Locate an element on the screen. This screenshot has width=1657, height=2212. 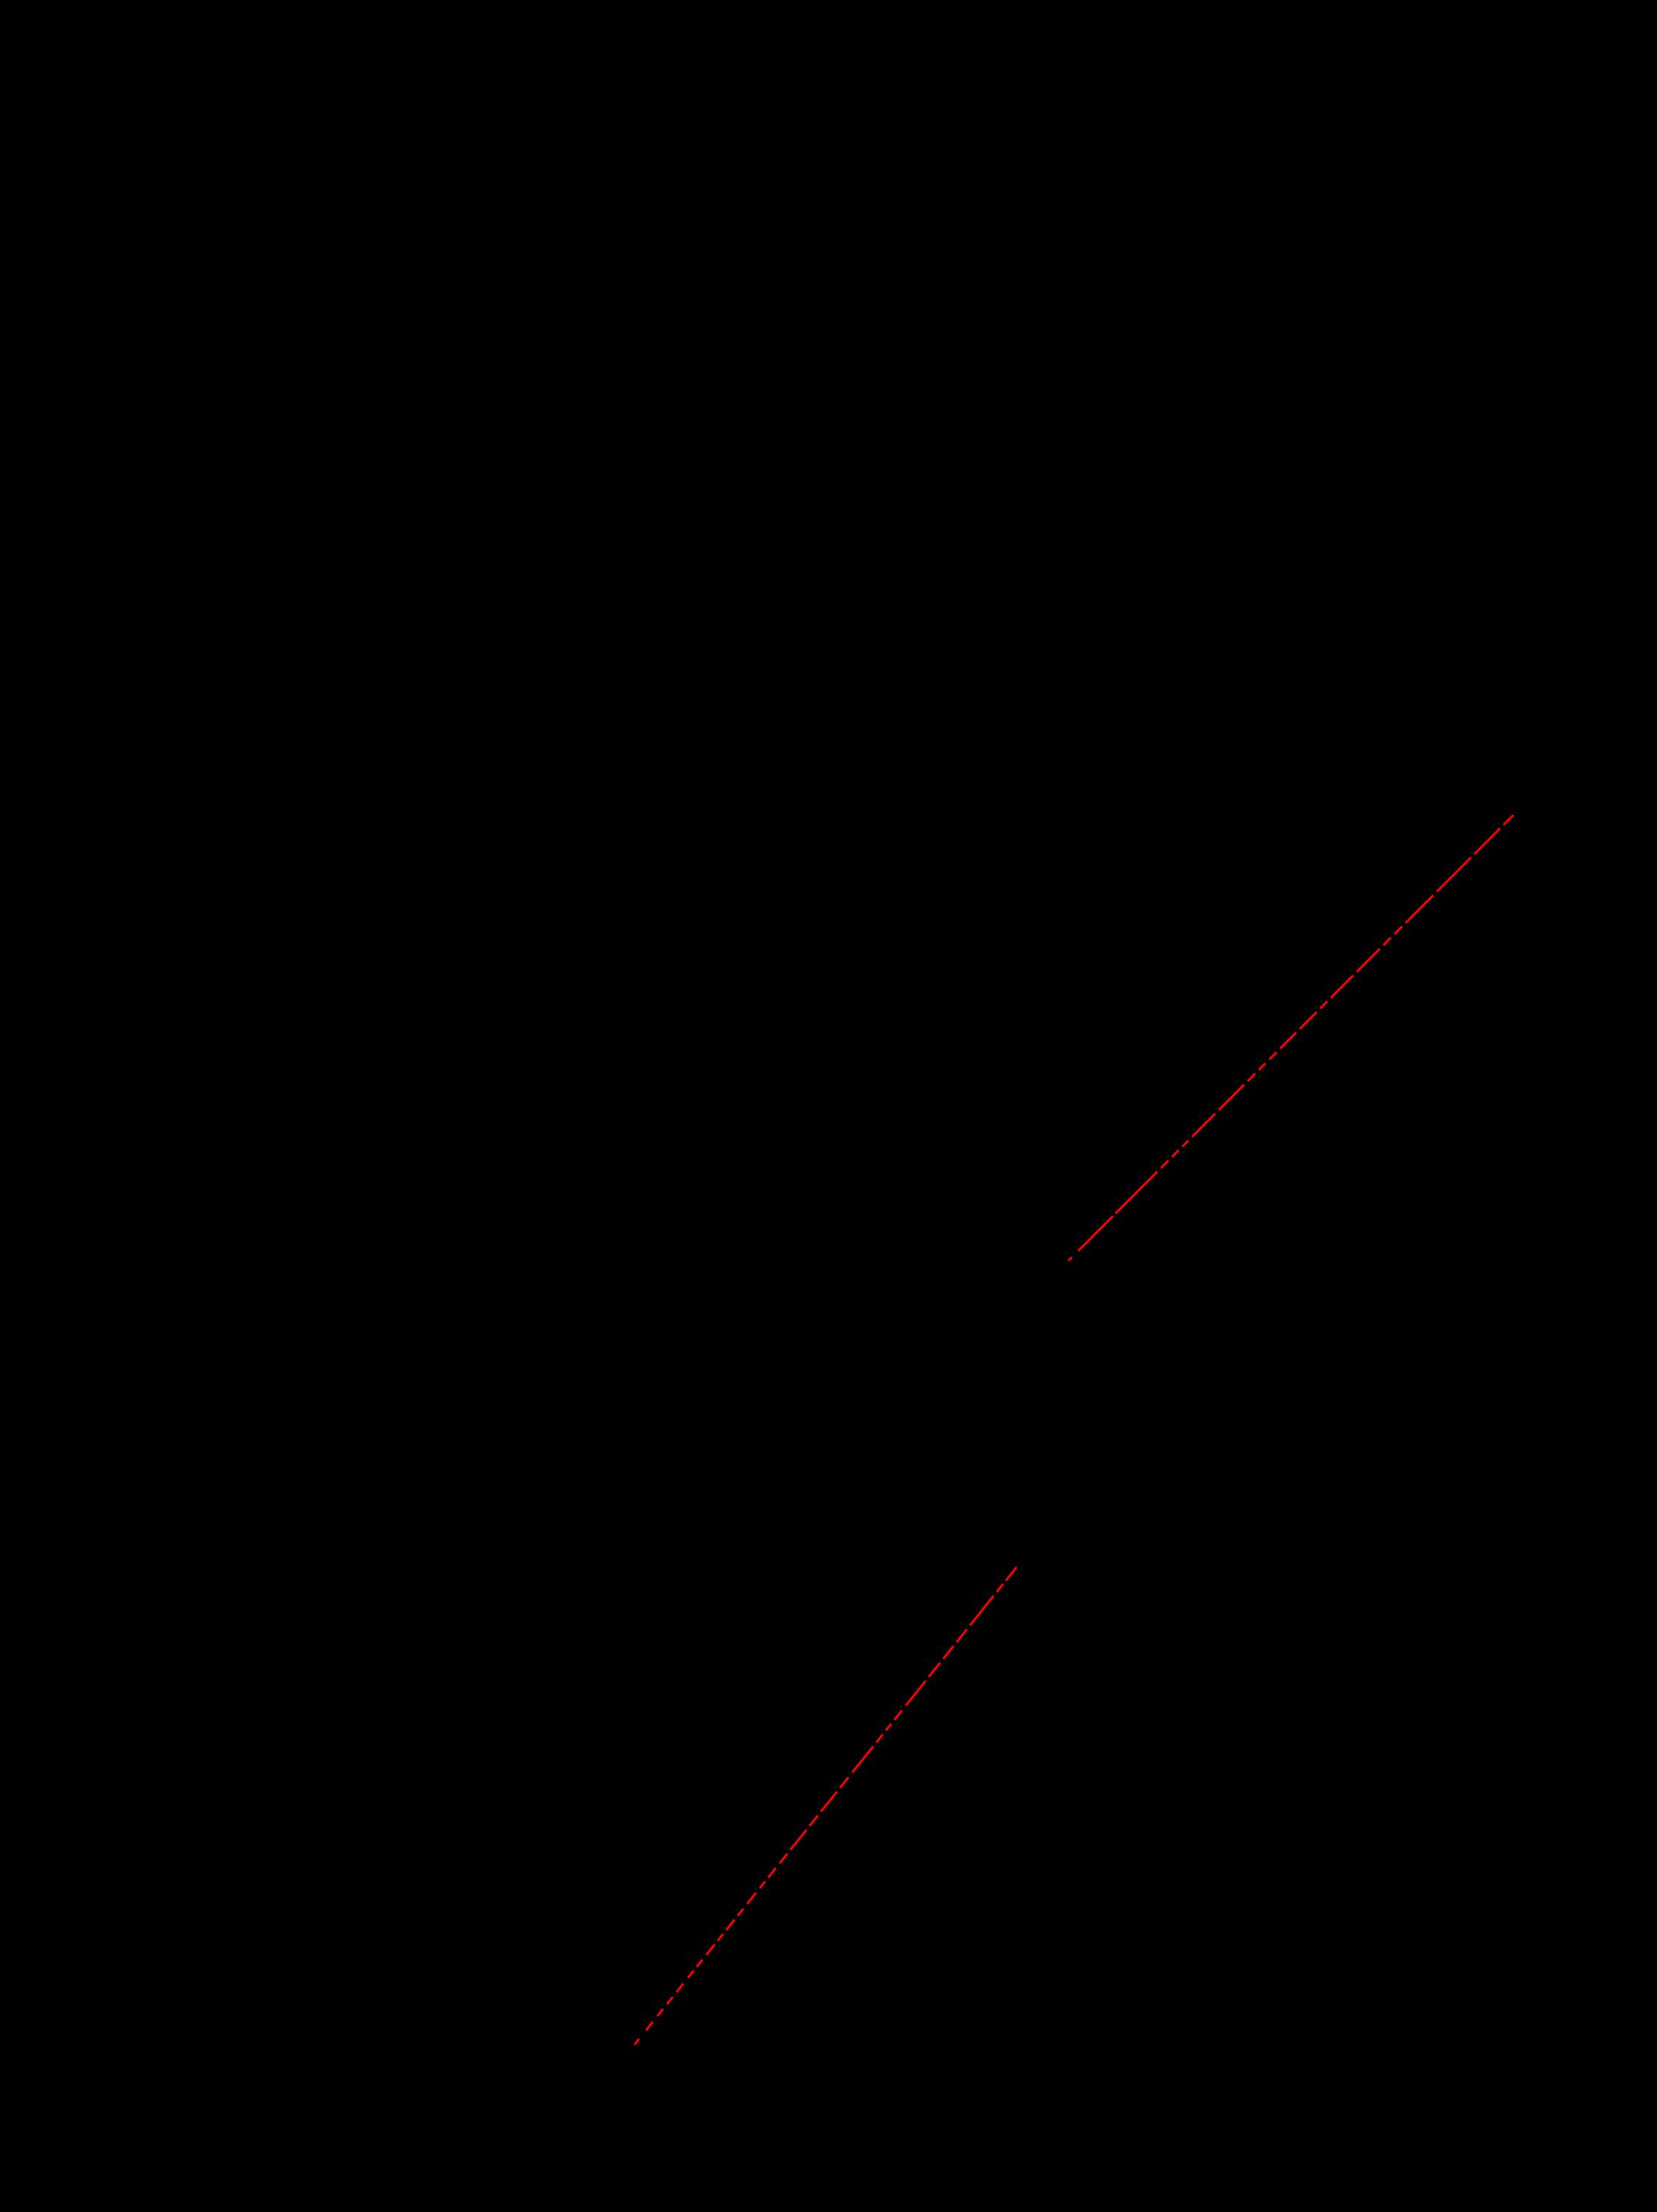
top-panel-reference-line is located at coordinates (1291, 1038).